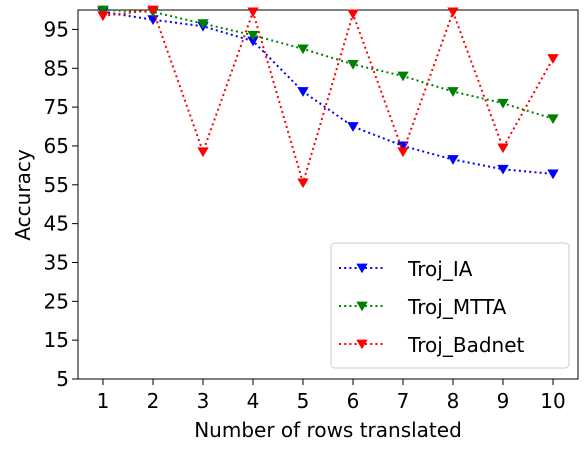 This screenshot has width=587, height=452. Describe the element at coordinates (353, 401) in the screenshot. I see `x-tick-label: 6` at that location.